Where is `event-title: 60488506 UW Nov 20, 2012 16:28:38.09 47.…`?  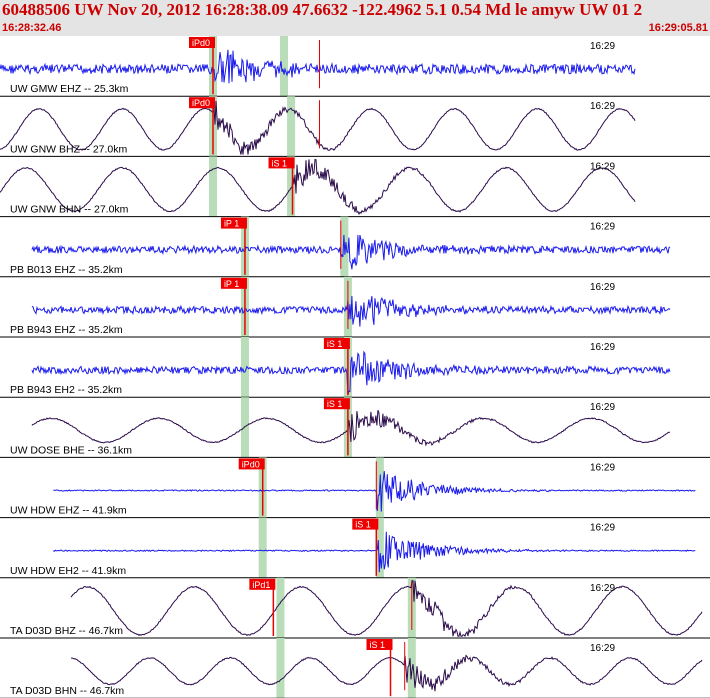
event-title: 60488506 UW Nov 20, 2012 16:28:38.09 47.… is located at coordinates (322, 9).